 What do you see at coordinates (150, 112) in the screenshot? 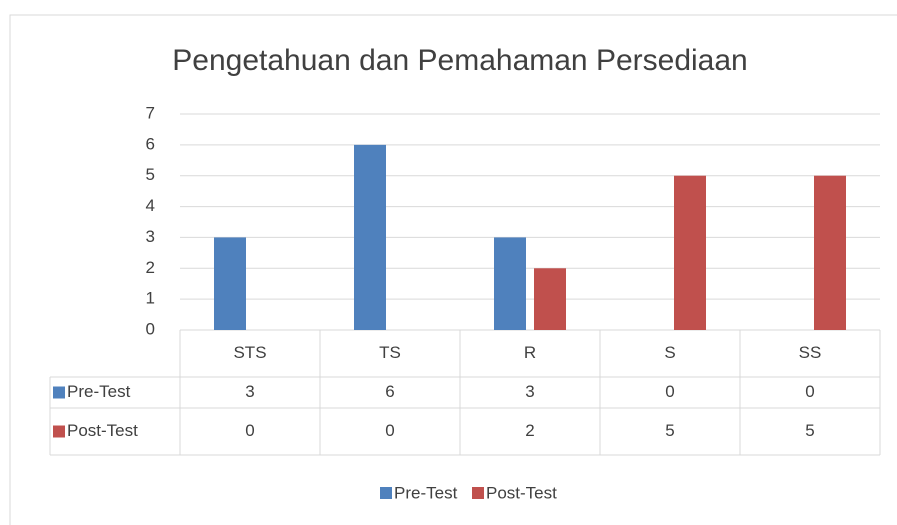
I see `y-tick-label: 7` at bounding box center [150, 112].